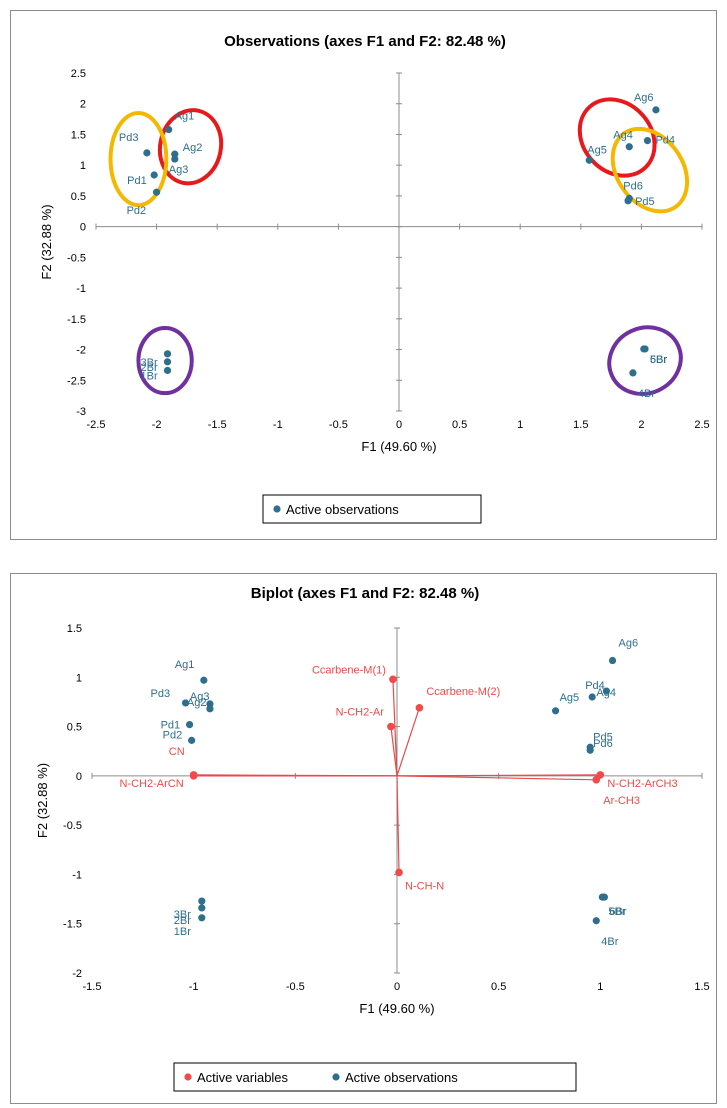 The width and height of the screenshot is (727, 1108). What do you see at coordinates (243, 1077) in the screenshot?
I see `legend-entry: Active variables` at bounding box center [243, 1077].